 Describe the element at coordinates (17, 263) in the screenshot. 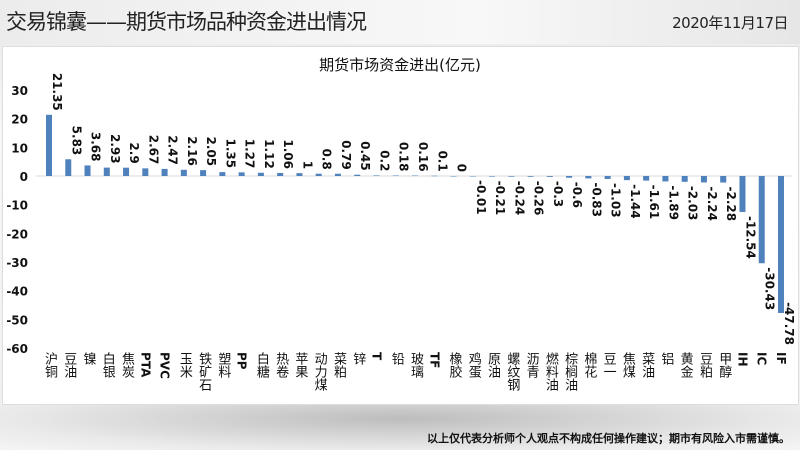

I see `y-tick-label: -30` at that location.